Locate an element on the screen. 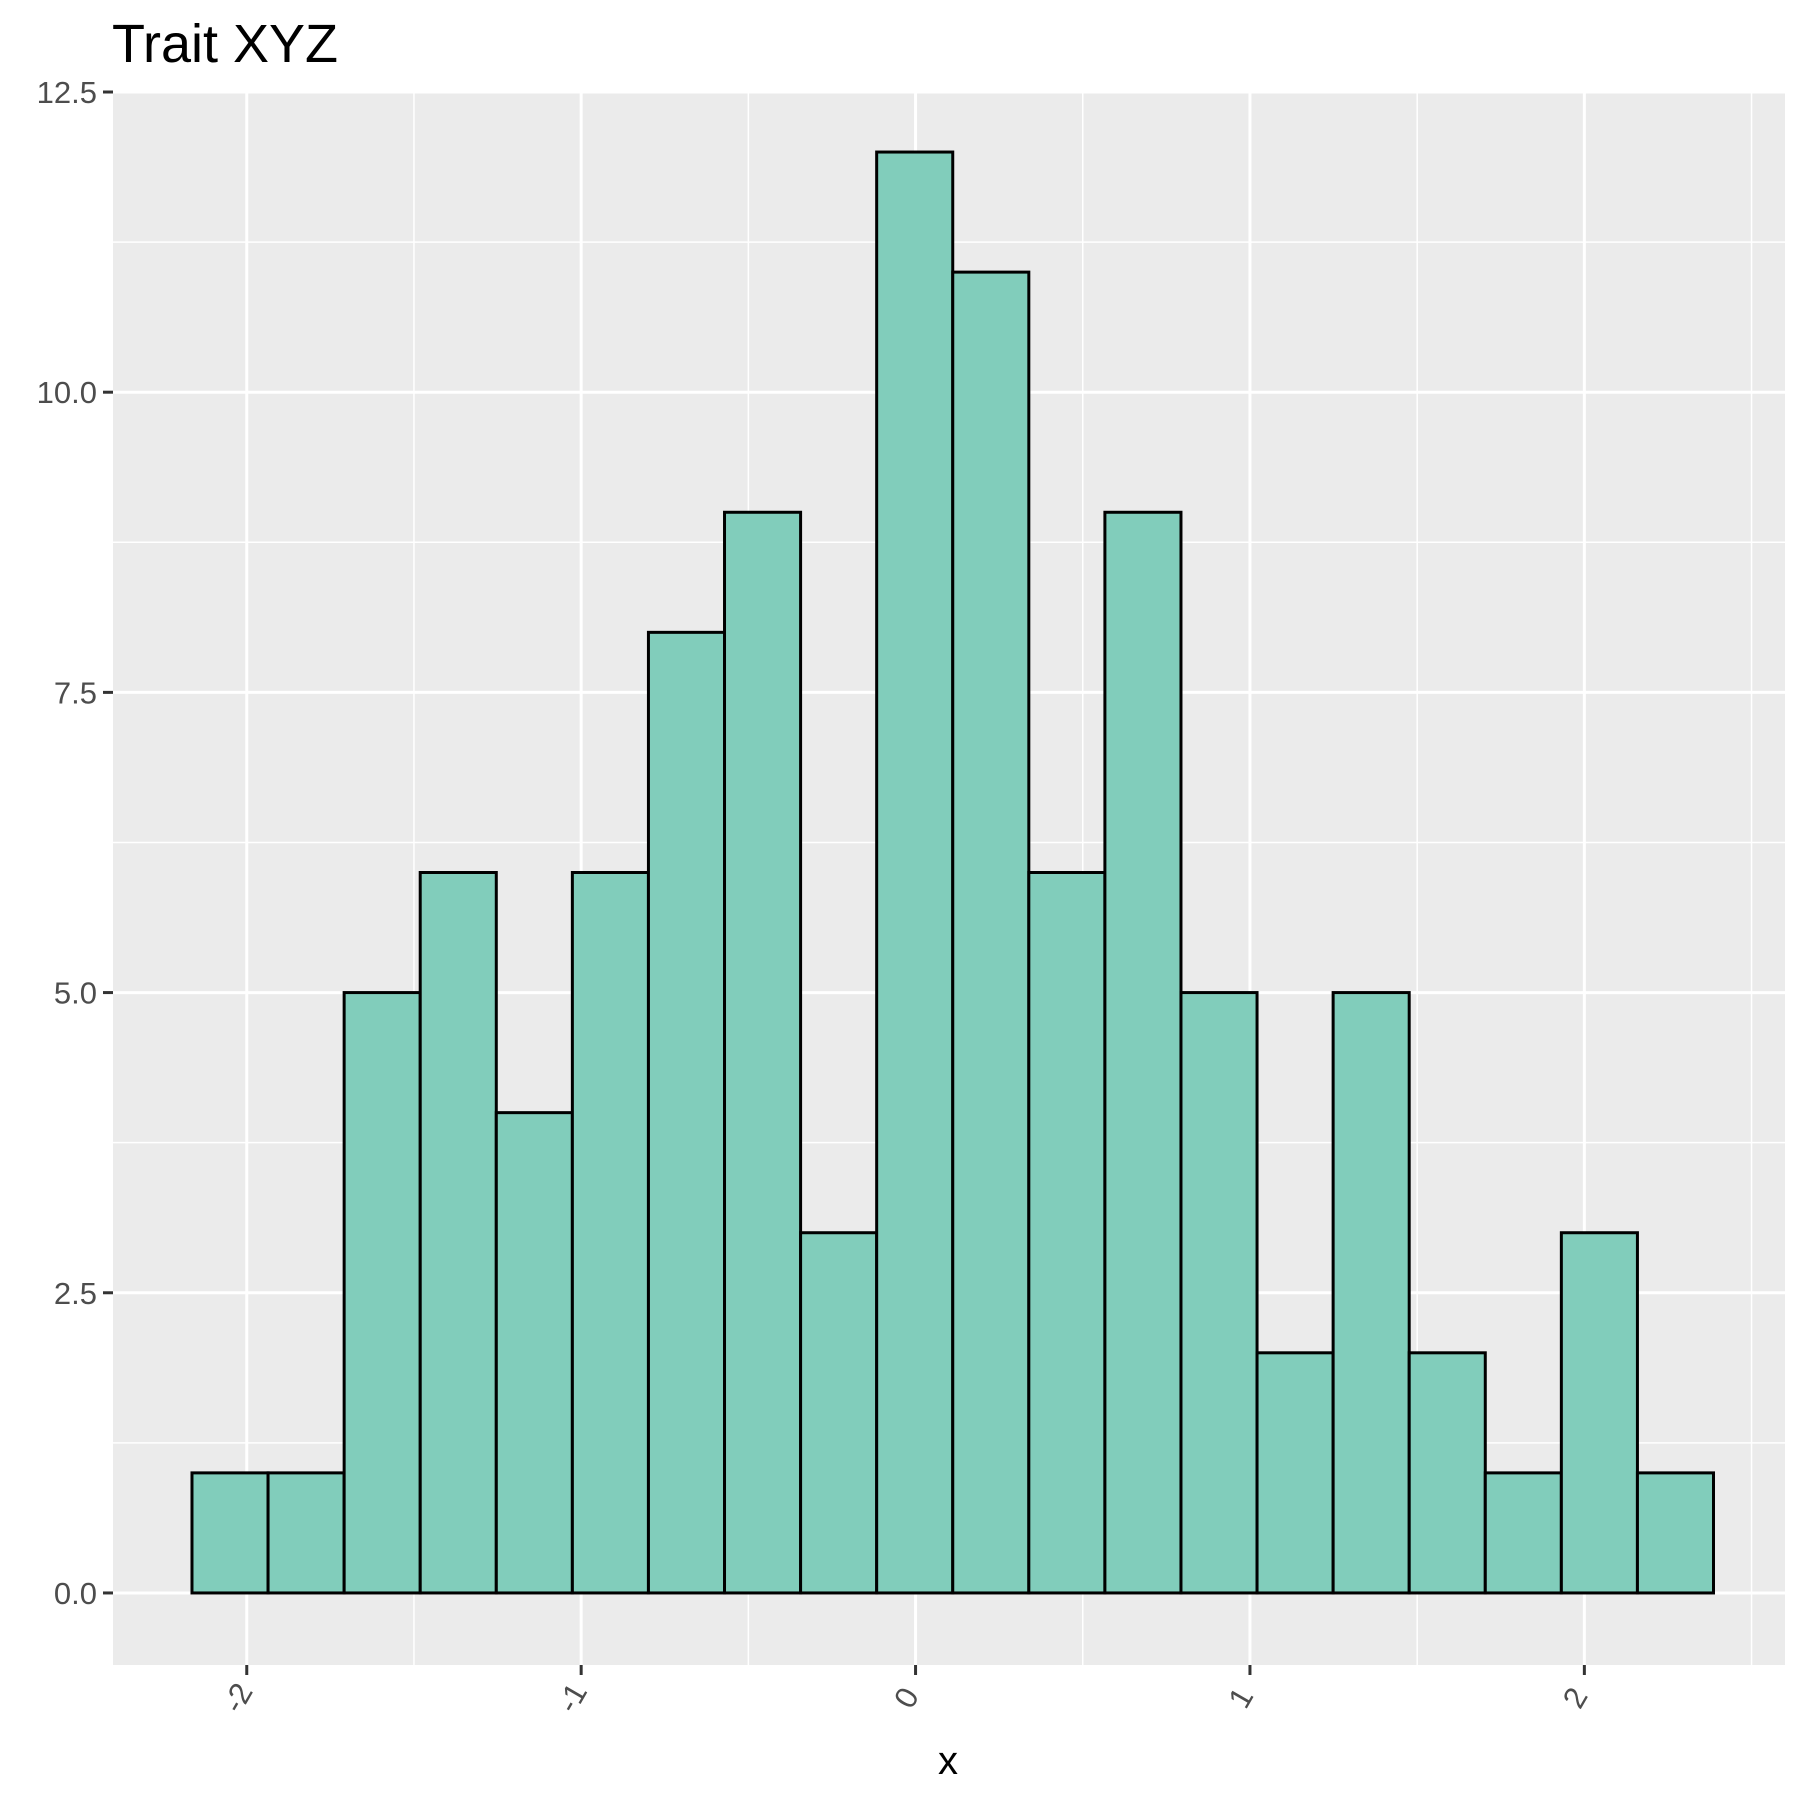  x-tick-label: 1 is located at coordinates (1240, 1698).